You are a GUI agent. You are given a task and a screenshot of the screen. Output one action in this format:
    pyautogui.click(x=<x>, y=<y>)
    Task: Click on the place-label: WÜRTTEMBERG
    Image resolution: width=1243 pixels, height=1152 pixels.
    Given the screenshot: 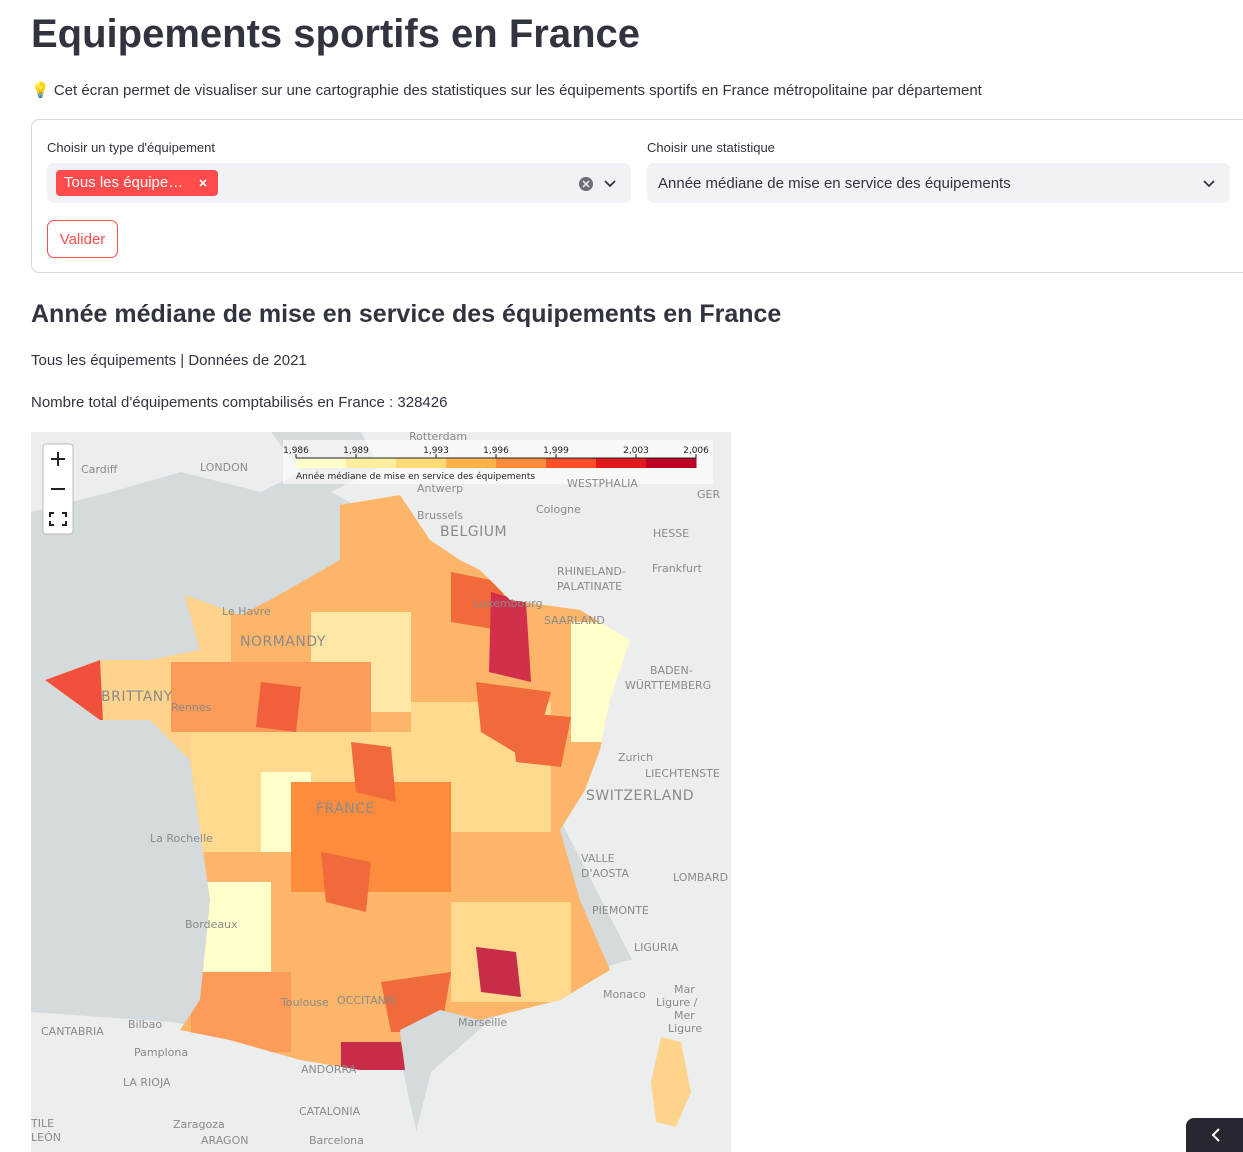 What is the action you would take?
    pyautogui.click(x=668, y=685)
    